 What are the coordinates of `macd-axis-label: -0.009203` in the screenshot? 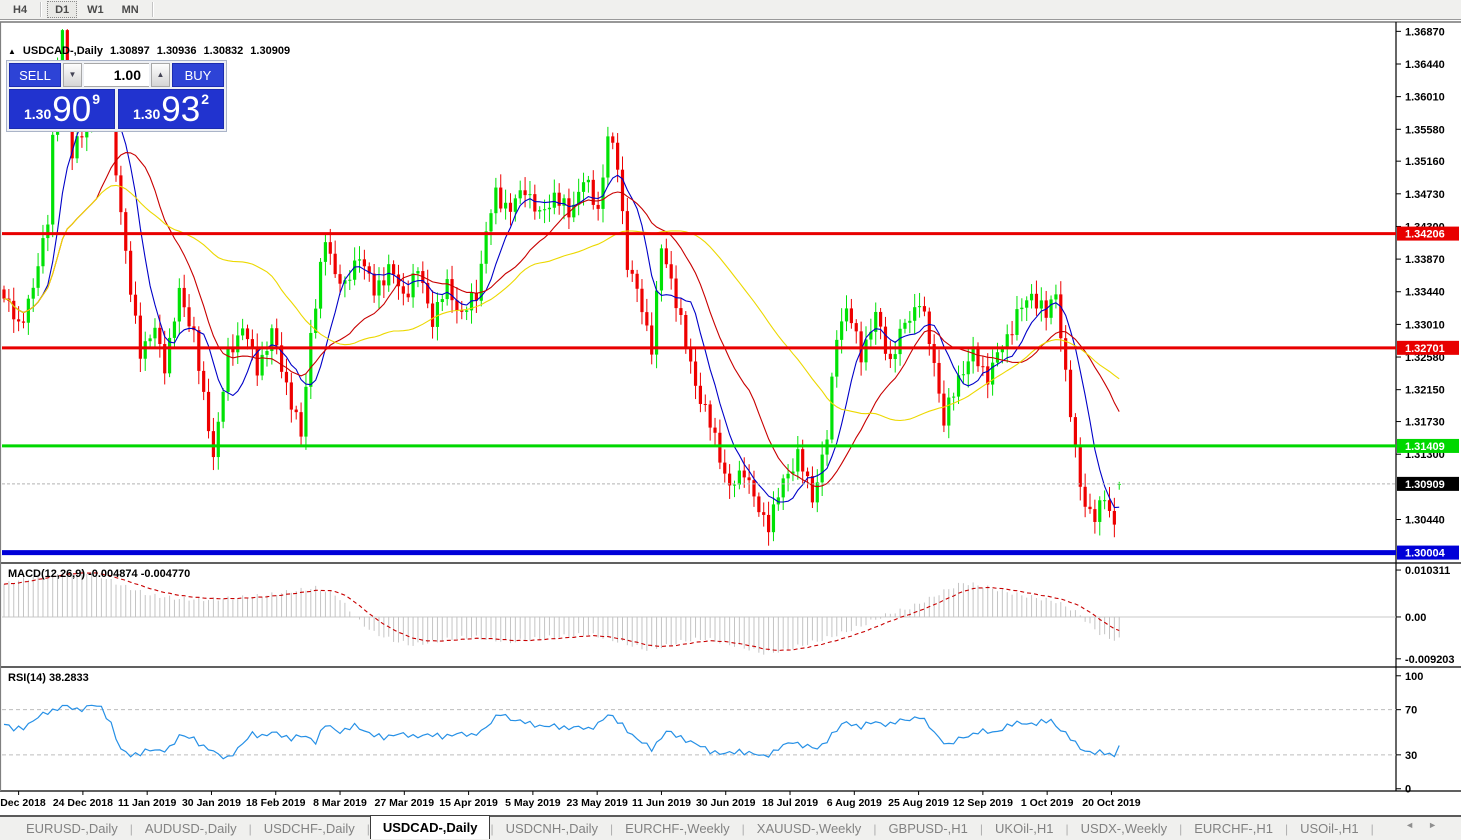 It's located at (1430, 660).